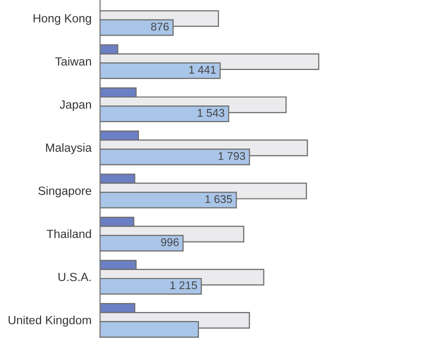  I want to click on y-tick-label: Hong Kong, so click(62, 19).